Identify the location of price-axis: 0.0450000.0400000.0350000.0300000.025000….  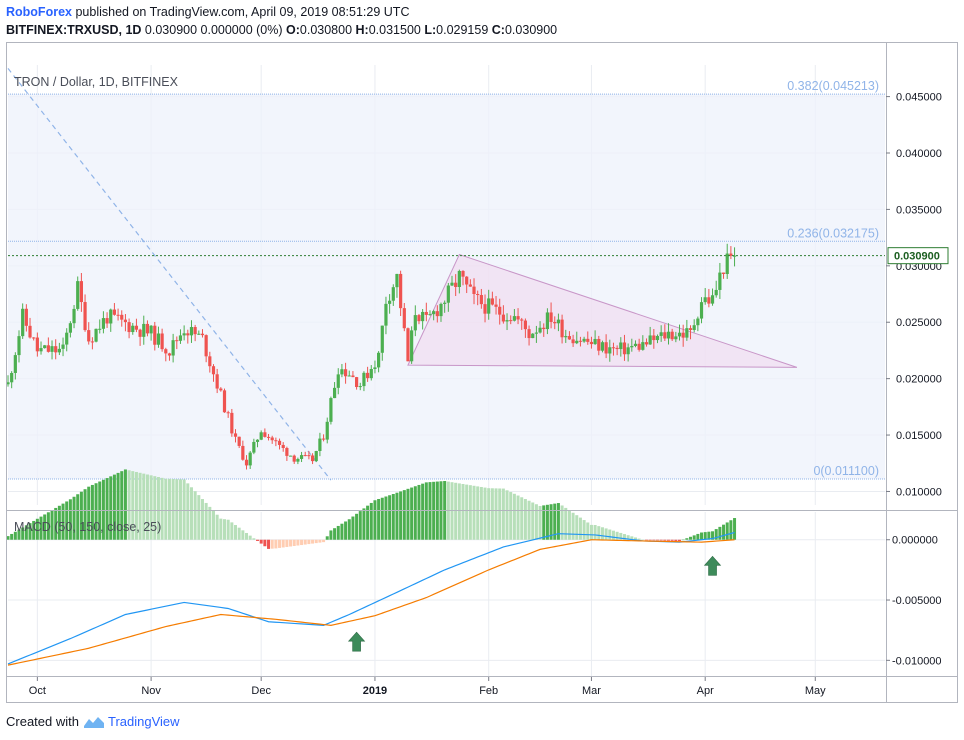
(917, 295).